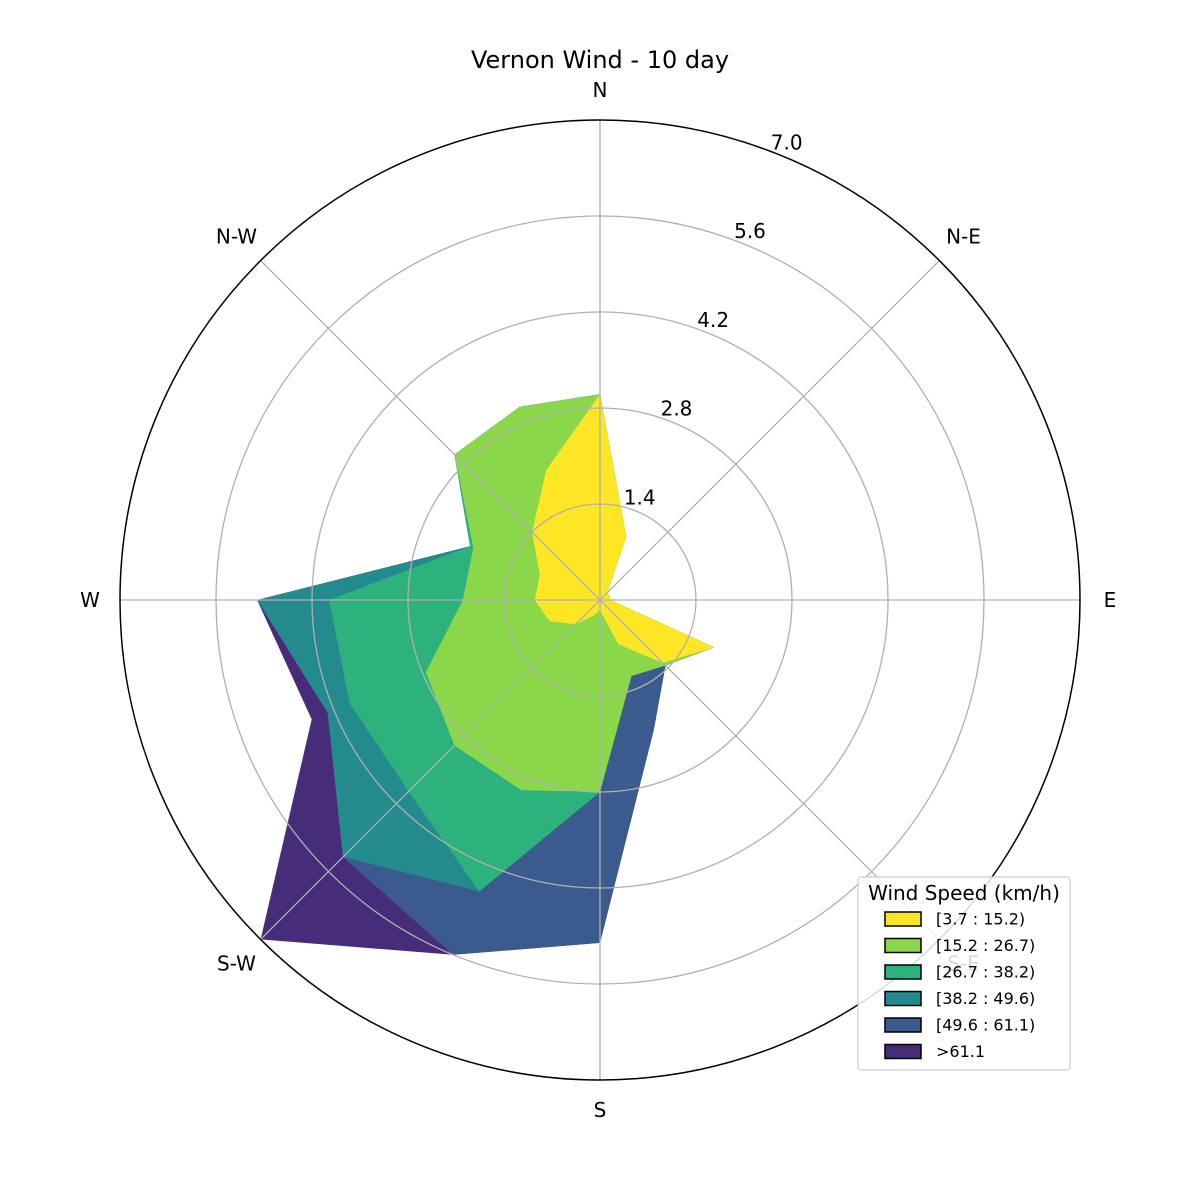  What do you see at coordinates (236, 964) in the screenshot?
I see `direction-label-s-w: S-W` at bounding box center [236, 964].